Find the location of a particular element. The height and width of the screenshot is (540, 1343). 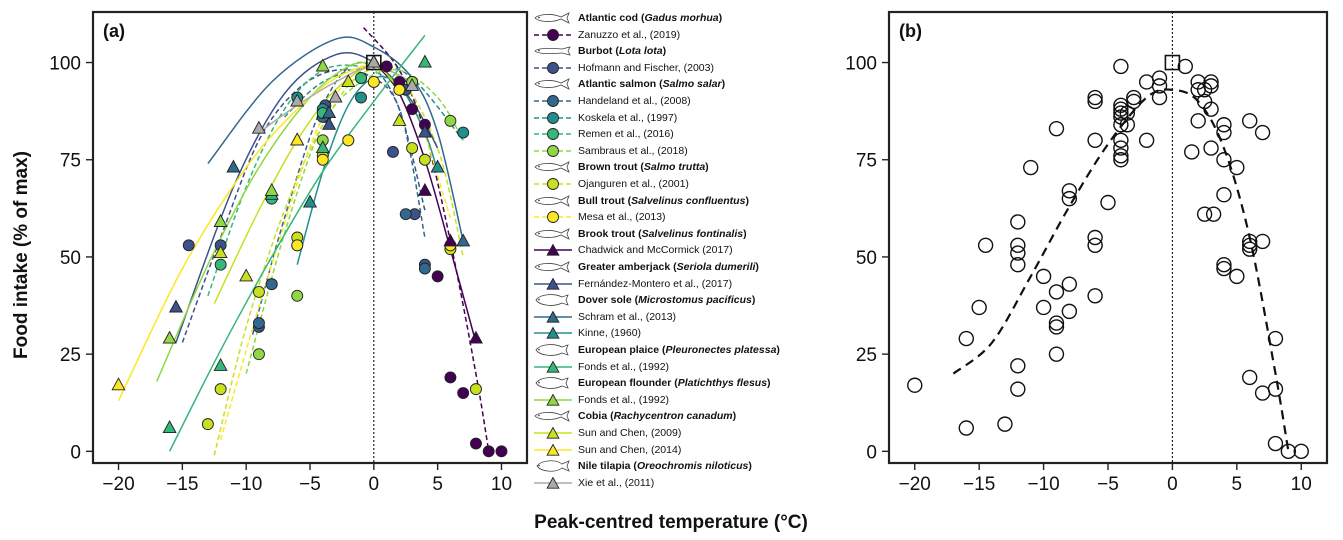

species-common-name: European plaice ( is located at coordinates (622, 350).